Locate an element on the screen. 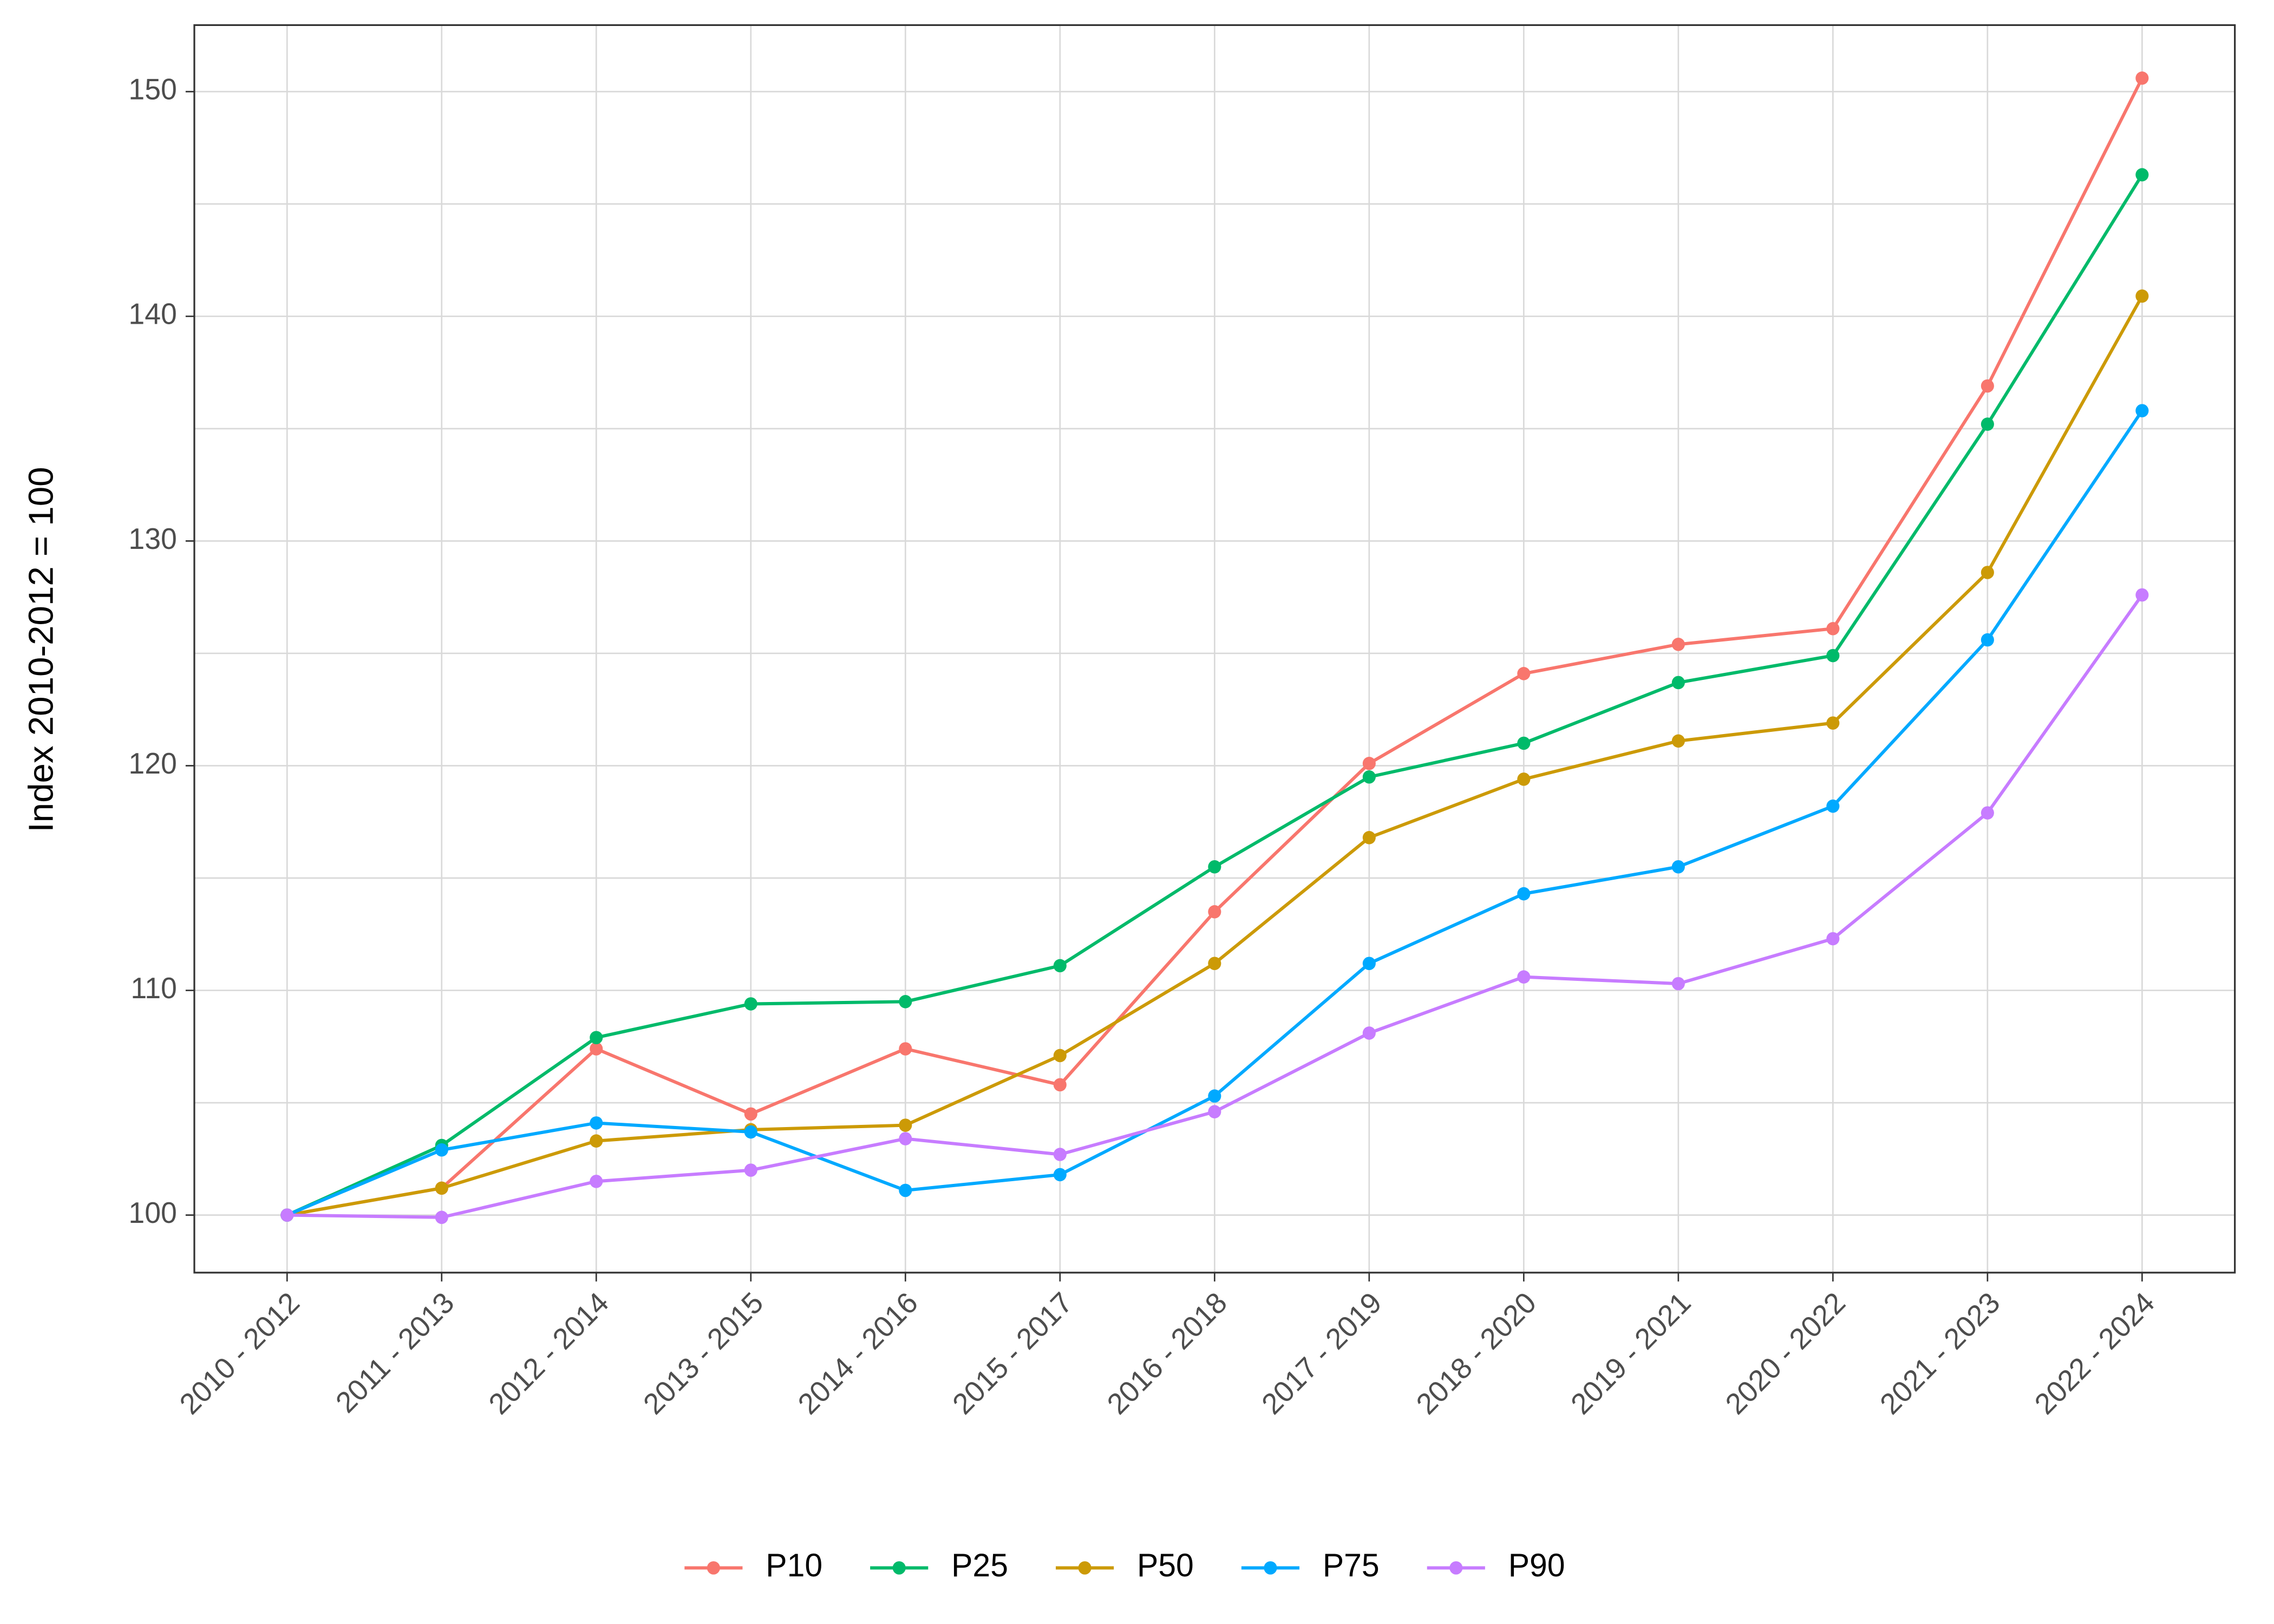 The image size is (2274, 1624). x-tick-label: 2017 - 2019 is located at coordinates (1322, 1353).